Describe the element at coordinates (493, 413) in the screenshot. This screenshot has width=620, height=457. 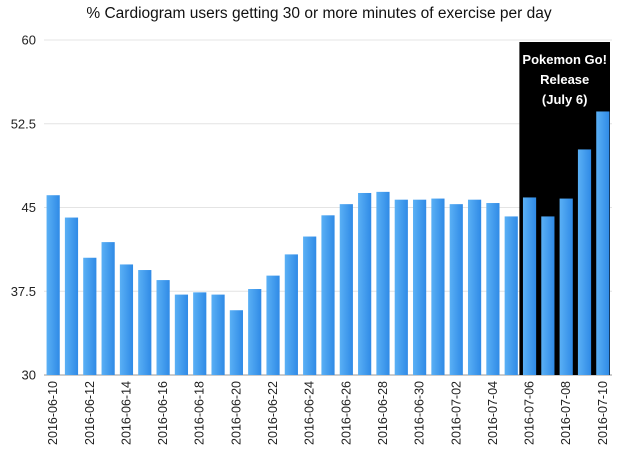
I see `x-tick-label: 2016-07-04` at that location.